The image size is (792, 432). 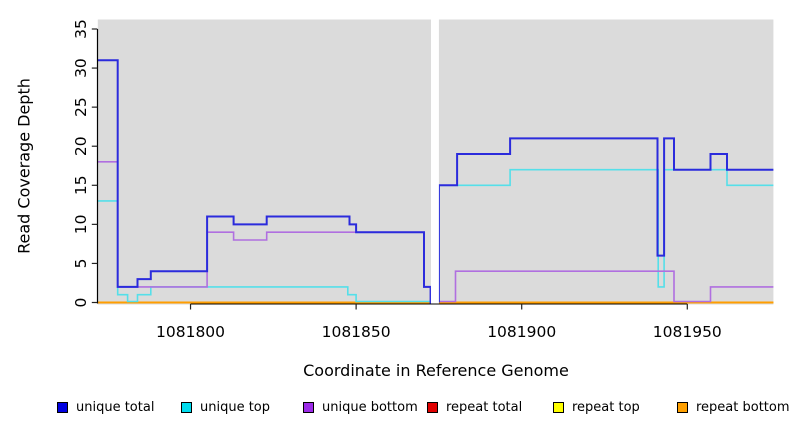 What do you see at coordinates (484, 407) in the screenshot?
I see `legend-label: repeat total` at bounding box center [484, 407].